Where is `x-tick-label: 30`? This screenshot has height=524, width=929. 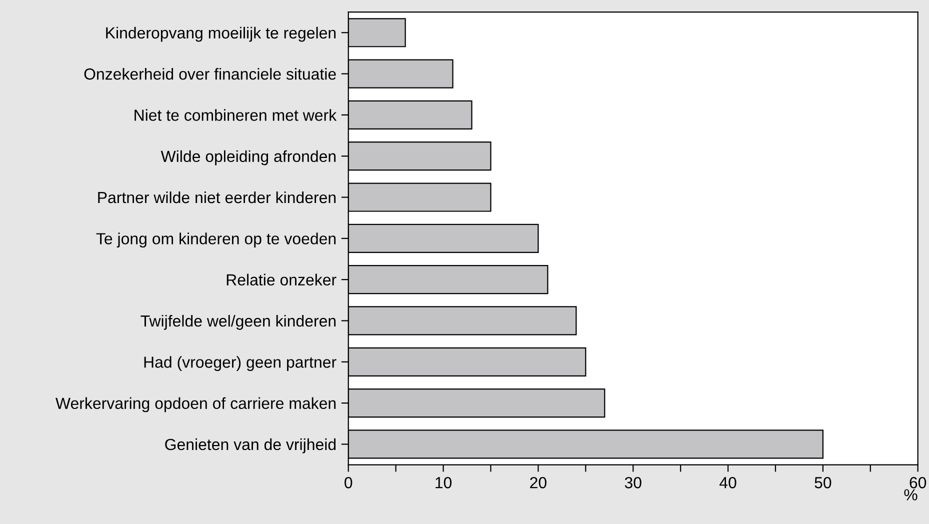 x-tick-label: 30 is located at coordinates (633, 482).